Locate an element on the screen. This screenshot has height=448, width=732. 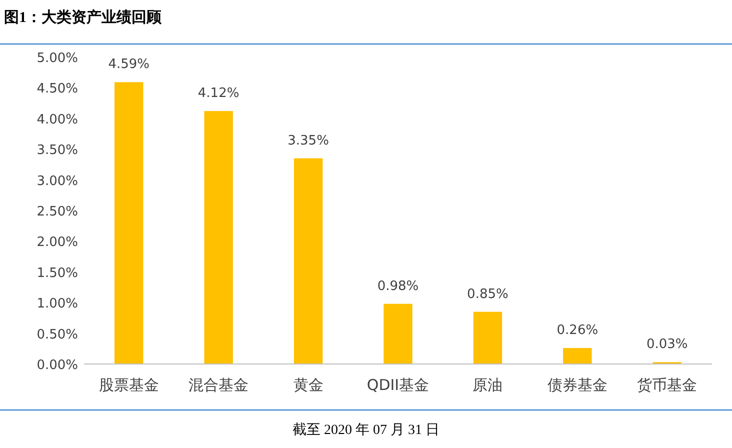
data-label: 0.03% is located at coordinates (667, 344).